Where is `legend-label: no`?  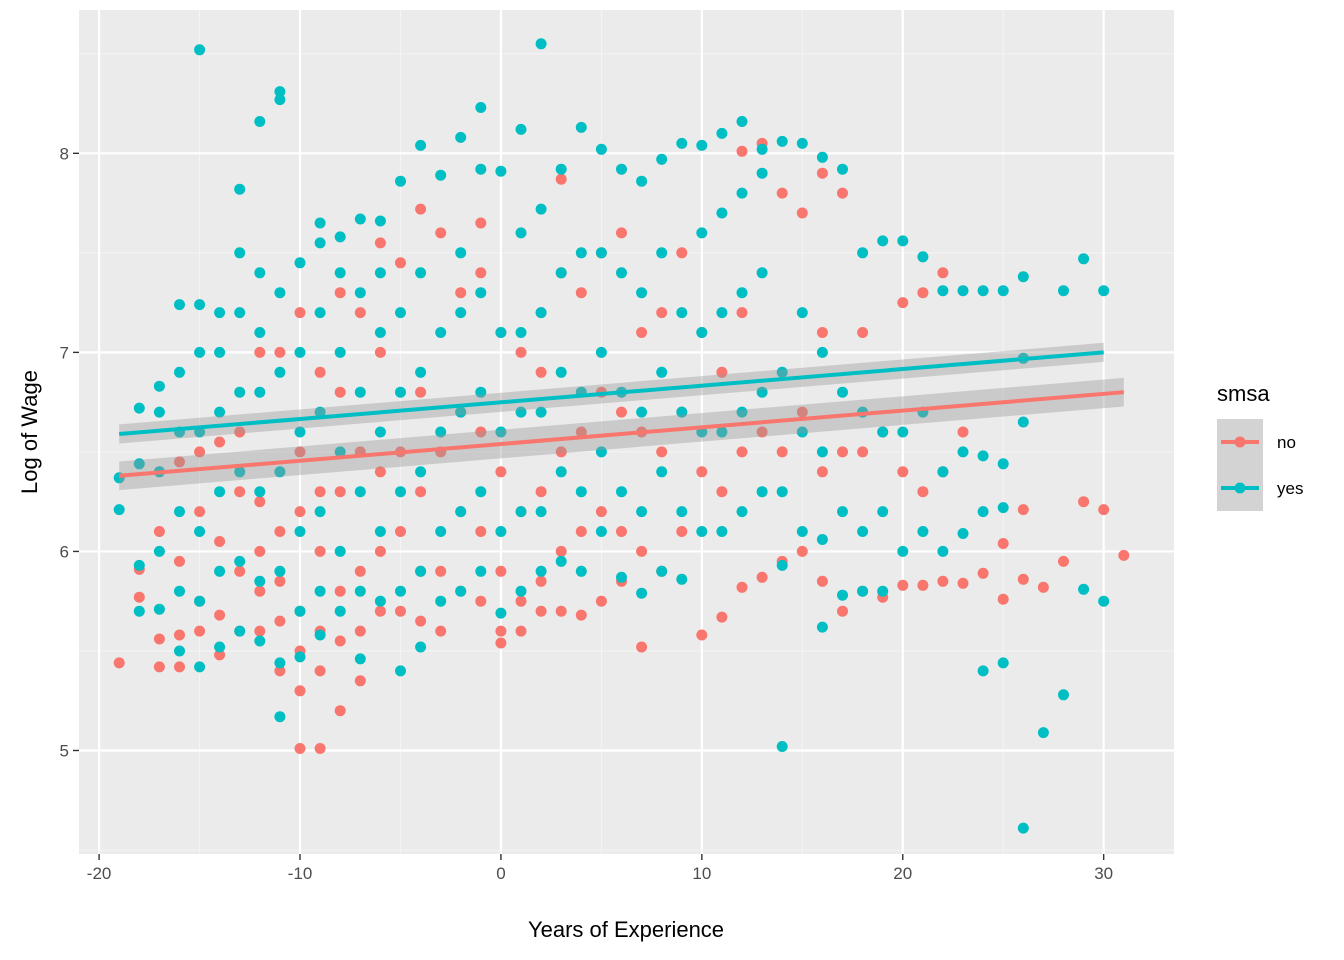
legend-label: no is located at coordinates (1286, 442).